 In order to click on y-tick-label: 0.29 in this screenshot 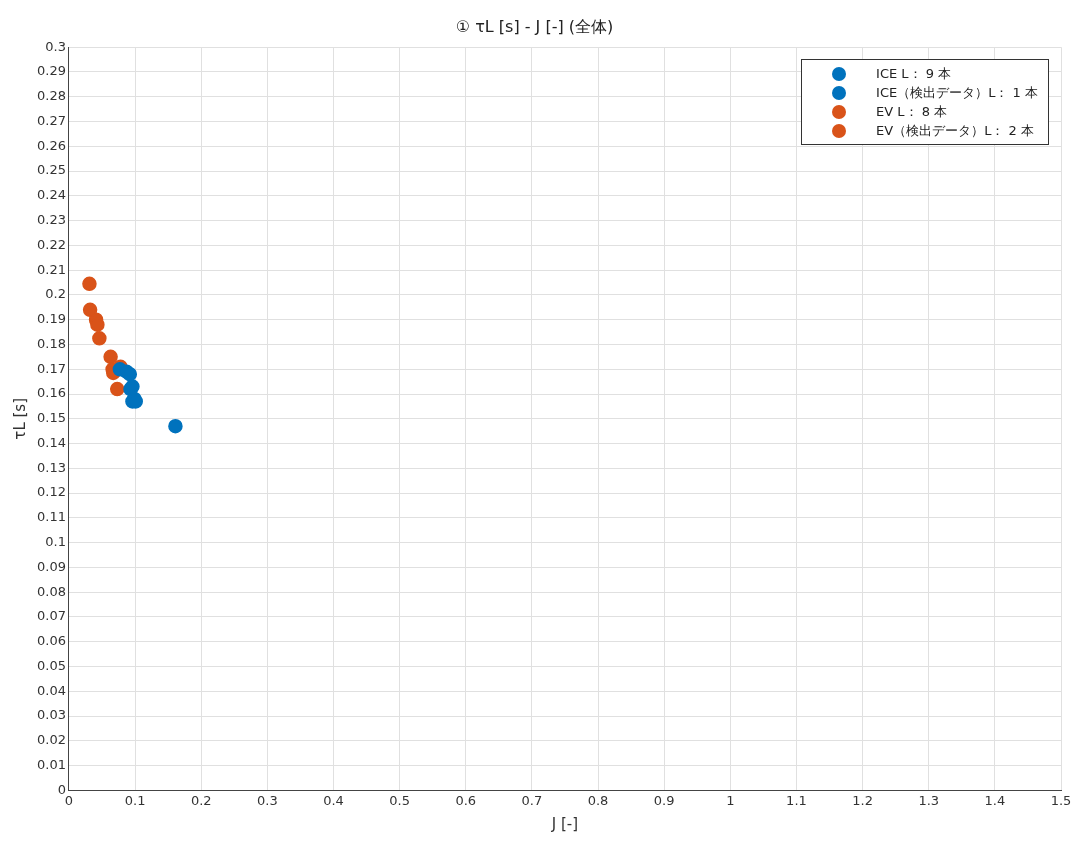, I will do `click(51, 71)`.